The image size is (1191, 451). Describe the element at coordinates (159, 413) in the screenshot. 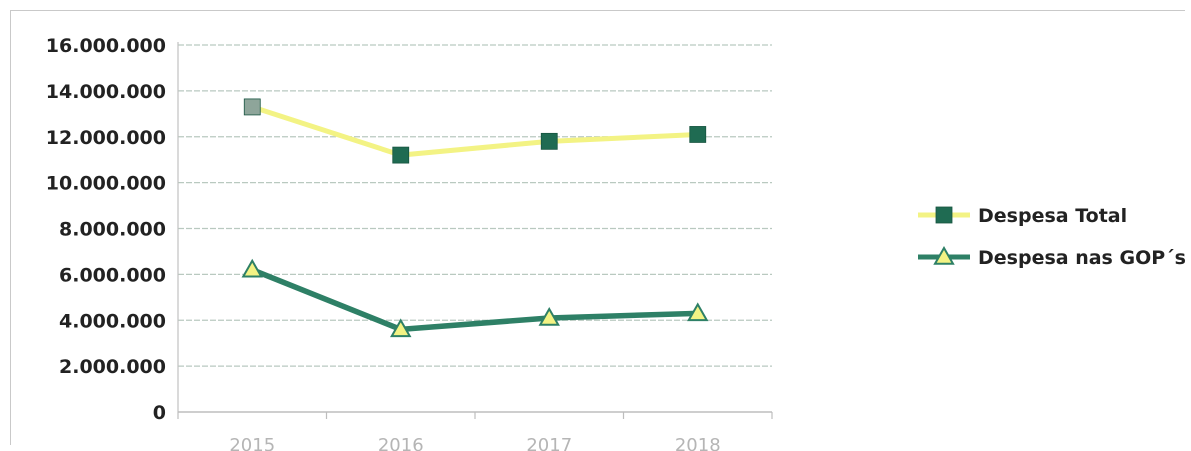

I see `y-tick-label: 0` at that location.